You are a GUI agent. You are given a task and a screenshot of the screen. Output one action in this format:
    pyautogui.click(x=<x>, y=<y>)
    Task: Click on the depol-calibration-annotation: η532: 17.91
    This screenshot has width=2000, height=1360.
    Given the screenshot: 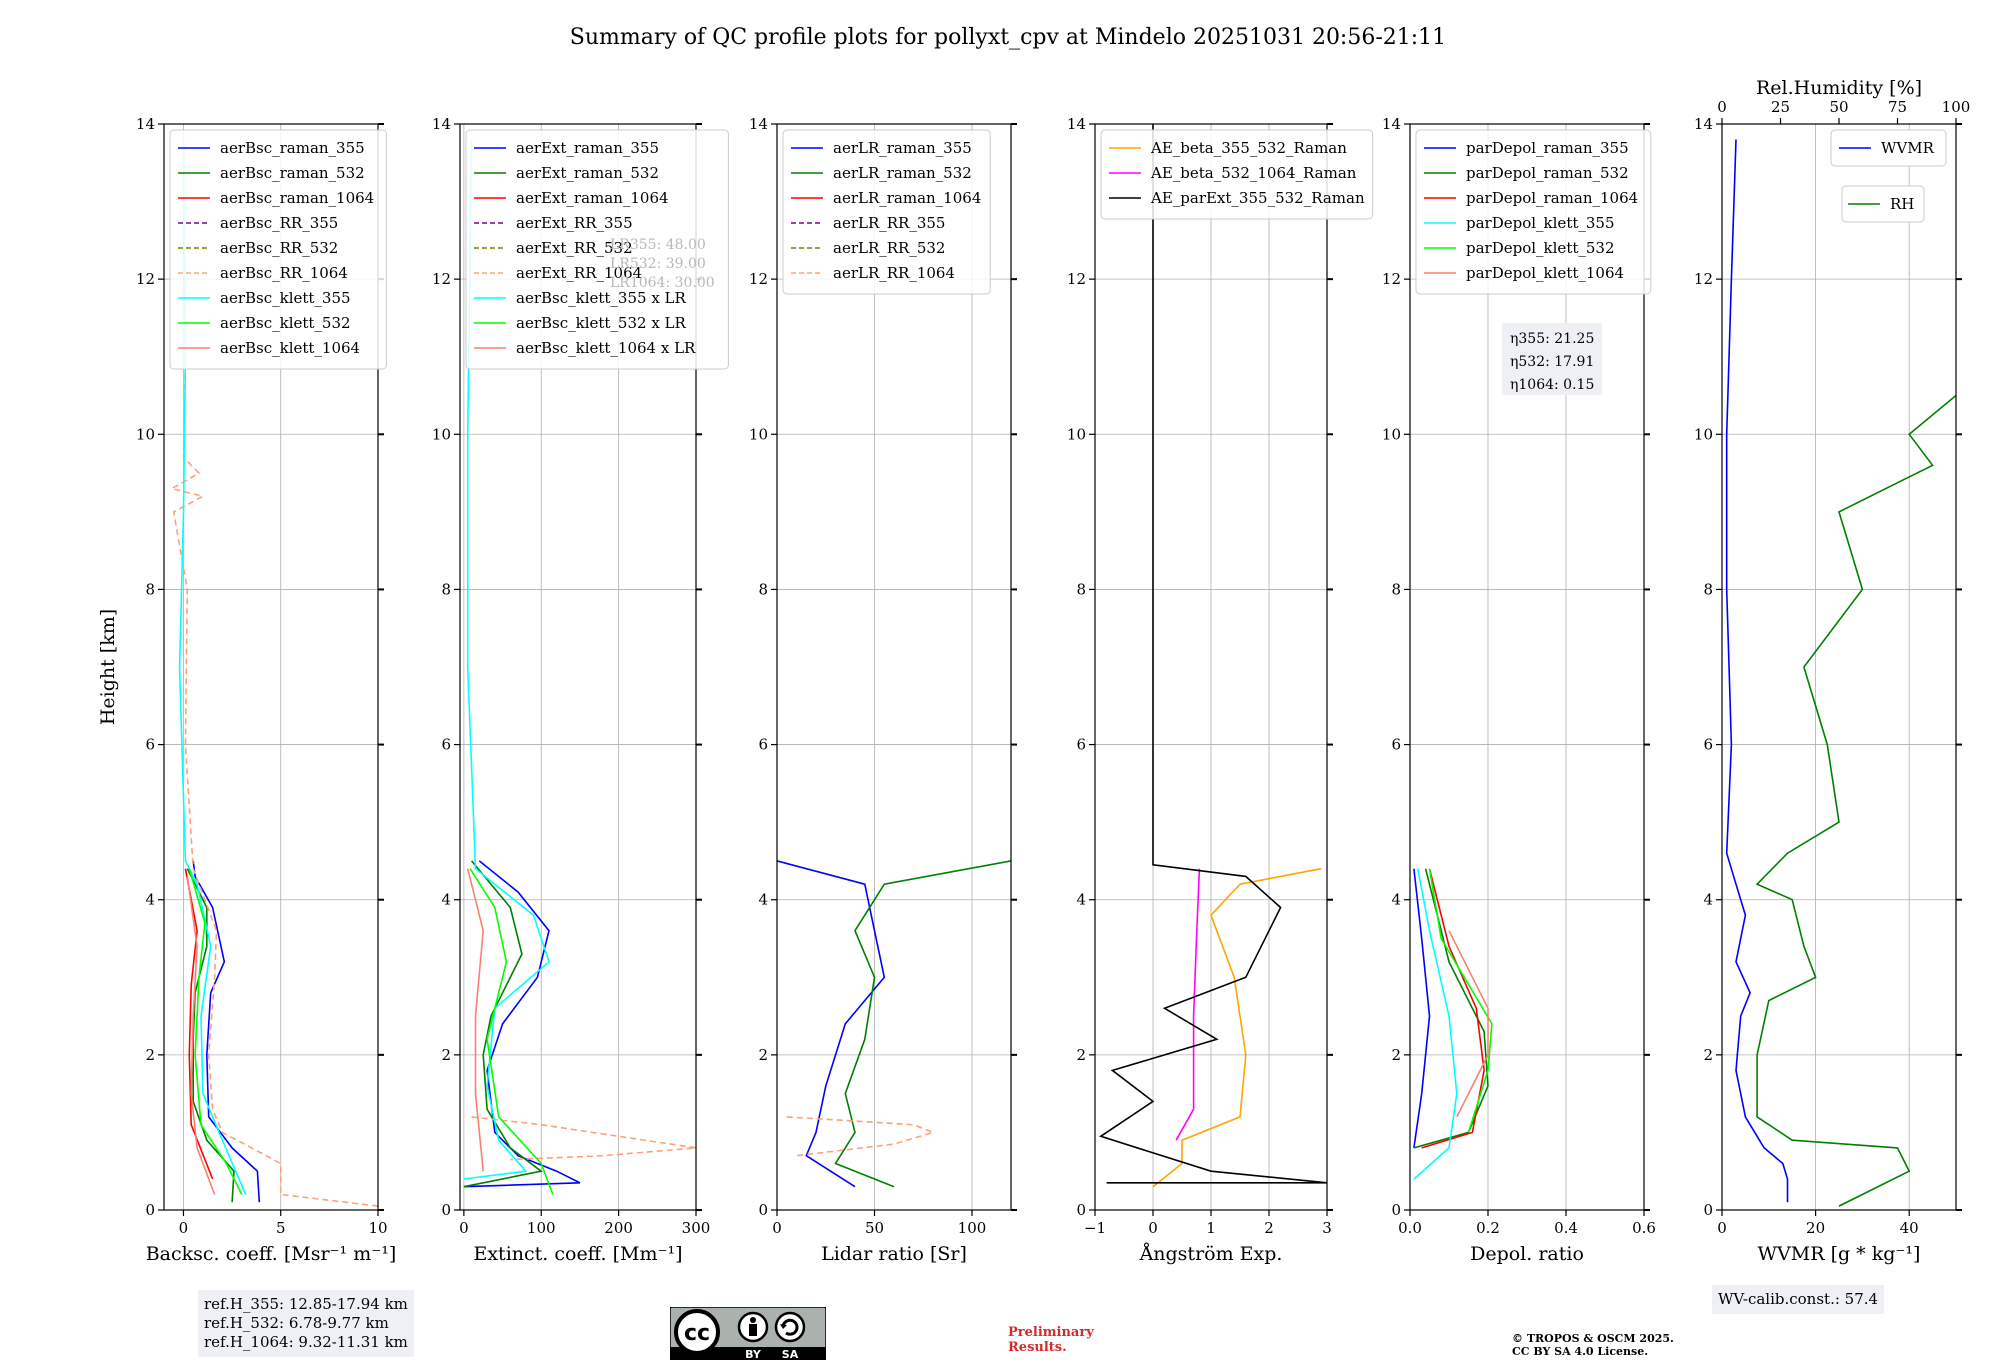 What is the action you would take?
    pyautogui.click(x=1552, y=362)
    